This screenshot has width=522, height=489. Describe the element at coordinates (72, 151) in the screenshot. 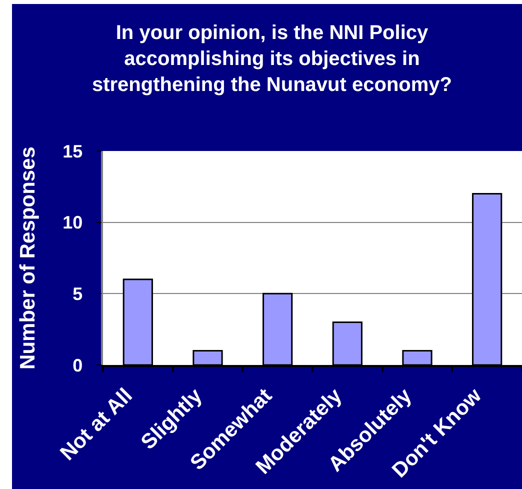

I see `y-tick-label: 15` at that location.